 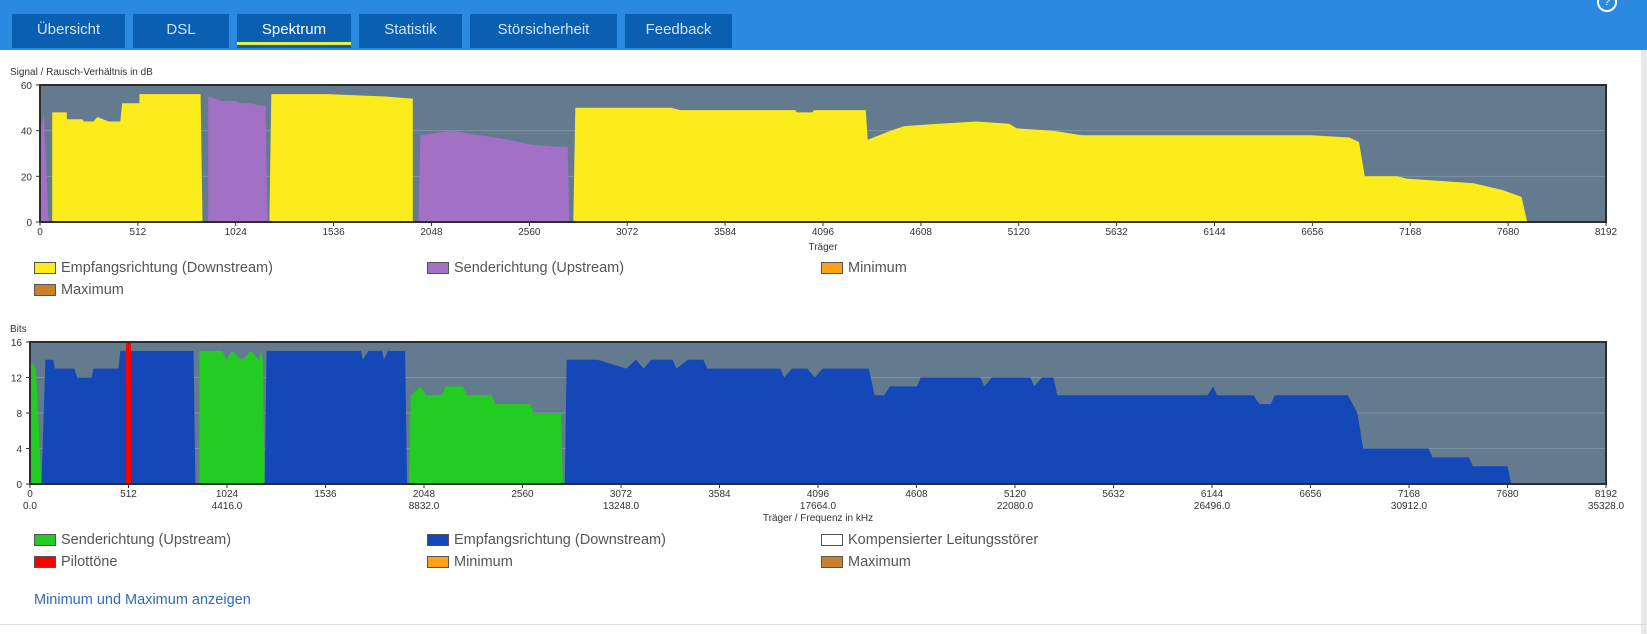 What do you see at coordinates (823, 624) in the screenshot?
I see `divider` at bounding box center [823, 624].